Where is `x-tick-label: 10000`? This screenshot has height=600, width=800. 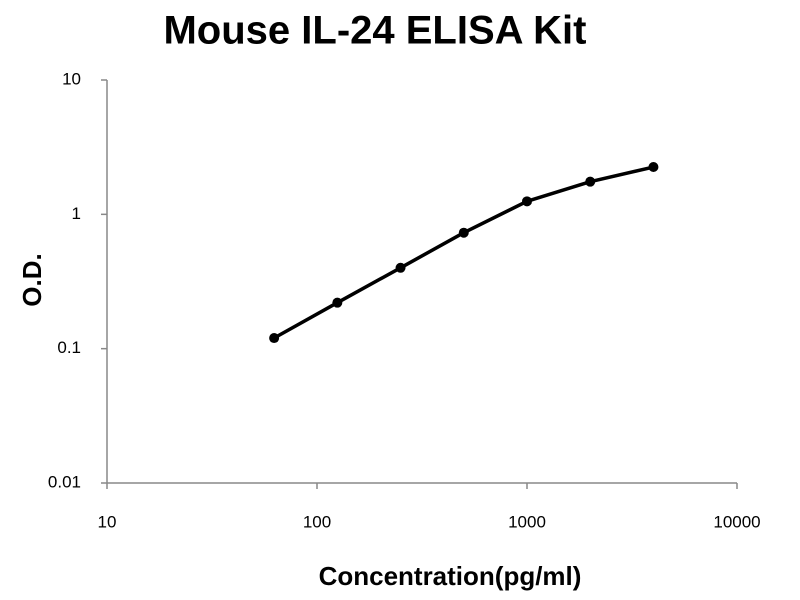 x-tick-label: 10000 is located at coordinates (736, 521).